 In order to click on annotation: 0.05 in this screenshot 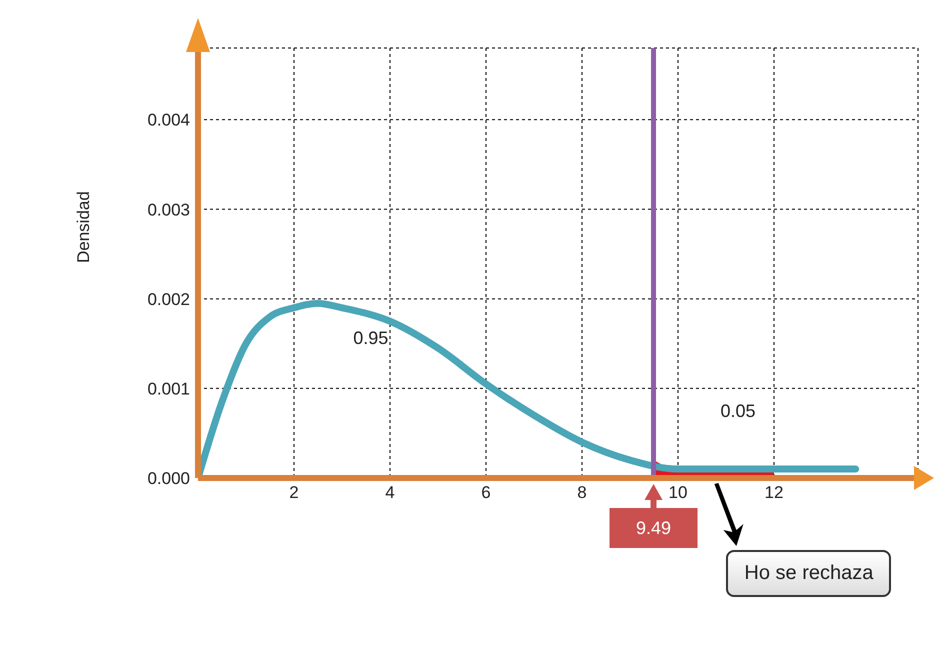, I will do `click(738, 411)`.